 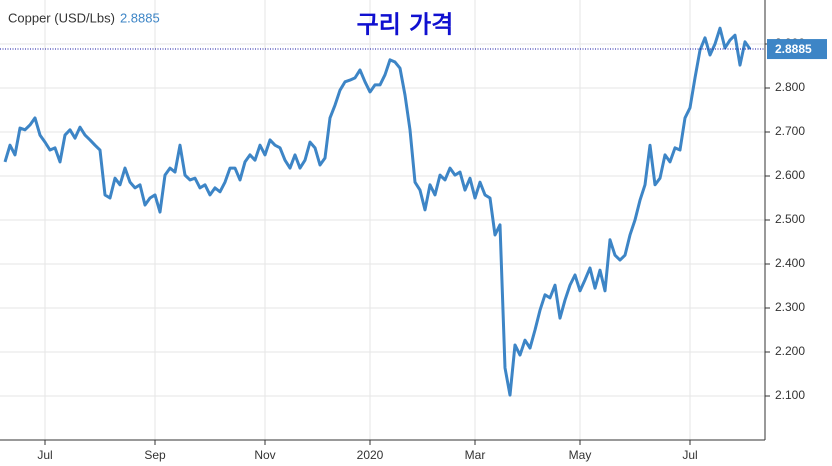 I want to click on last-value: 2.8885, so click(x=140, y=17).